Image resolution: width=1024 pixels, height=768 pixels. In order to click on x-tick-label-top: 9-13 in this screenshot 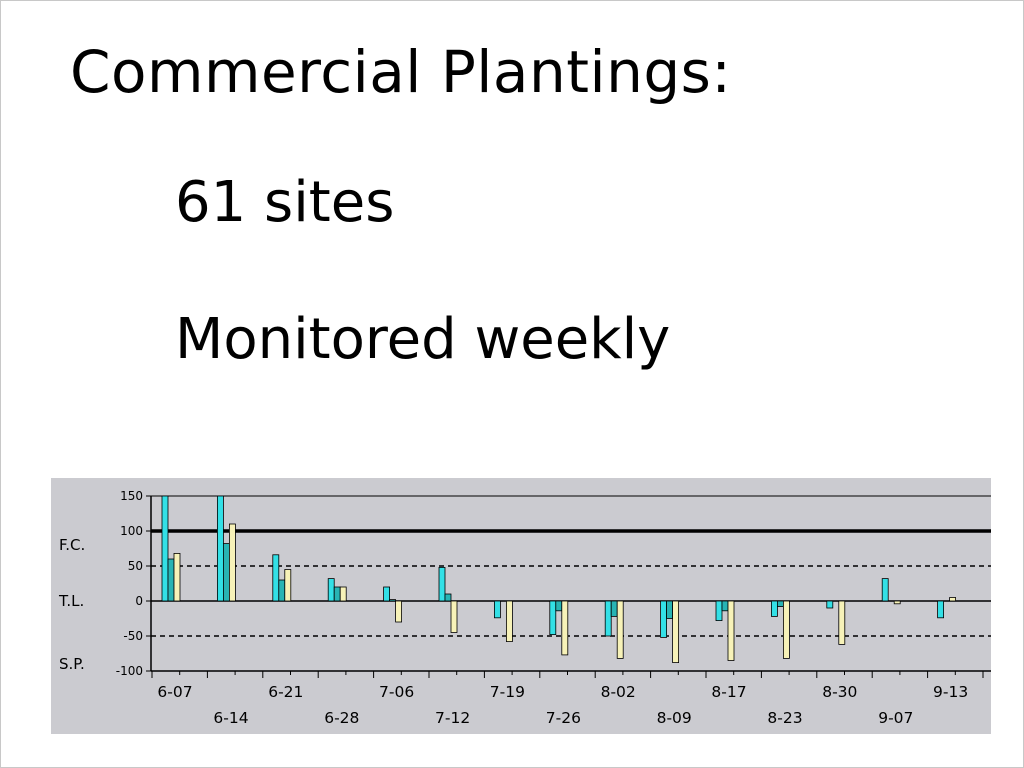, I will do `click(950, 692)`.